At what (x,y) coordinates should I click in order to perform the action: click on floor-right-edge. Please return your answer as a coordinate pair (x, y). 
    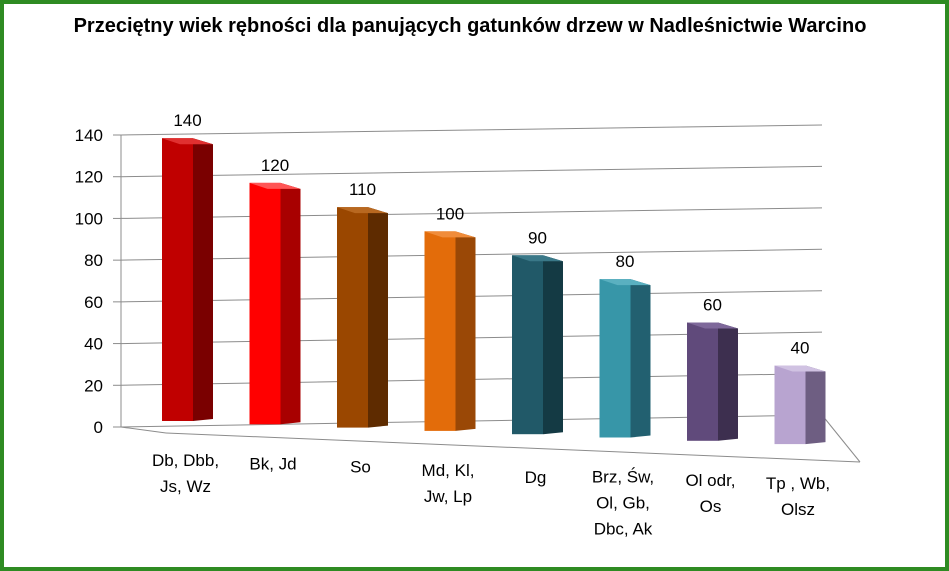
    Looking at the image, I should click on (841, 438).